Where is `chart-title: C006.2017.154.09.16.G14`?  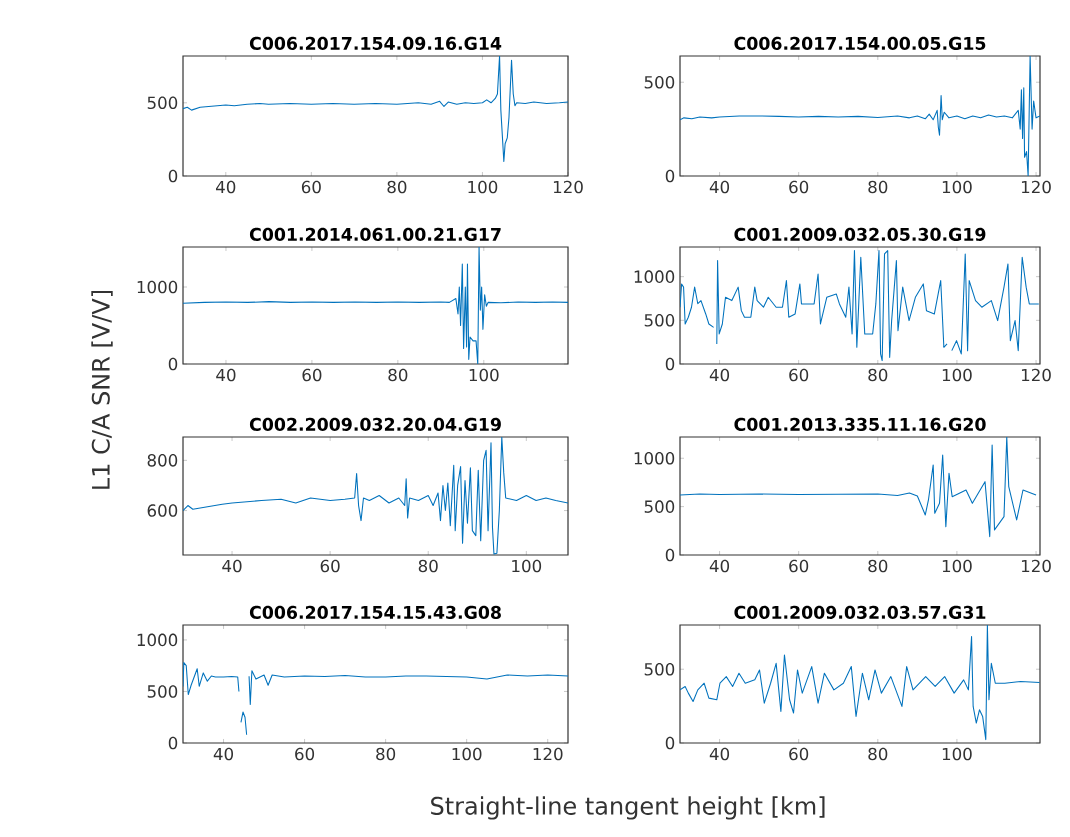 chart-title: C006.2017.154.09.16.G14 is located at coordinates (375, 43).